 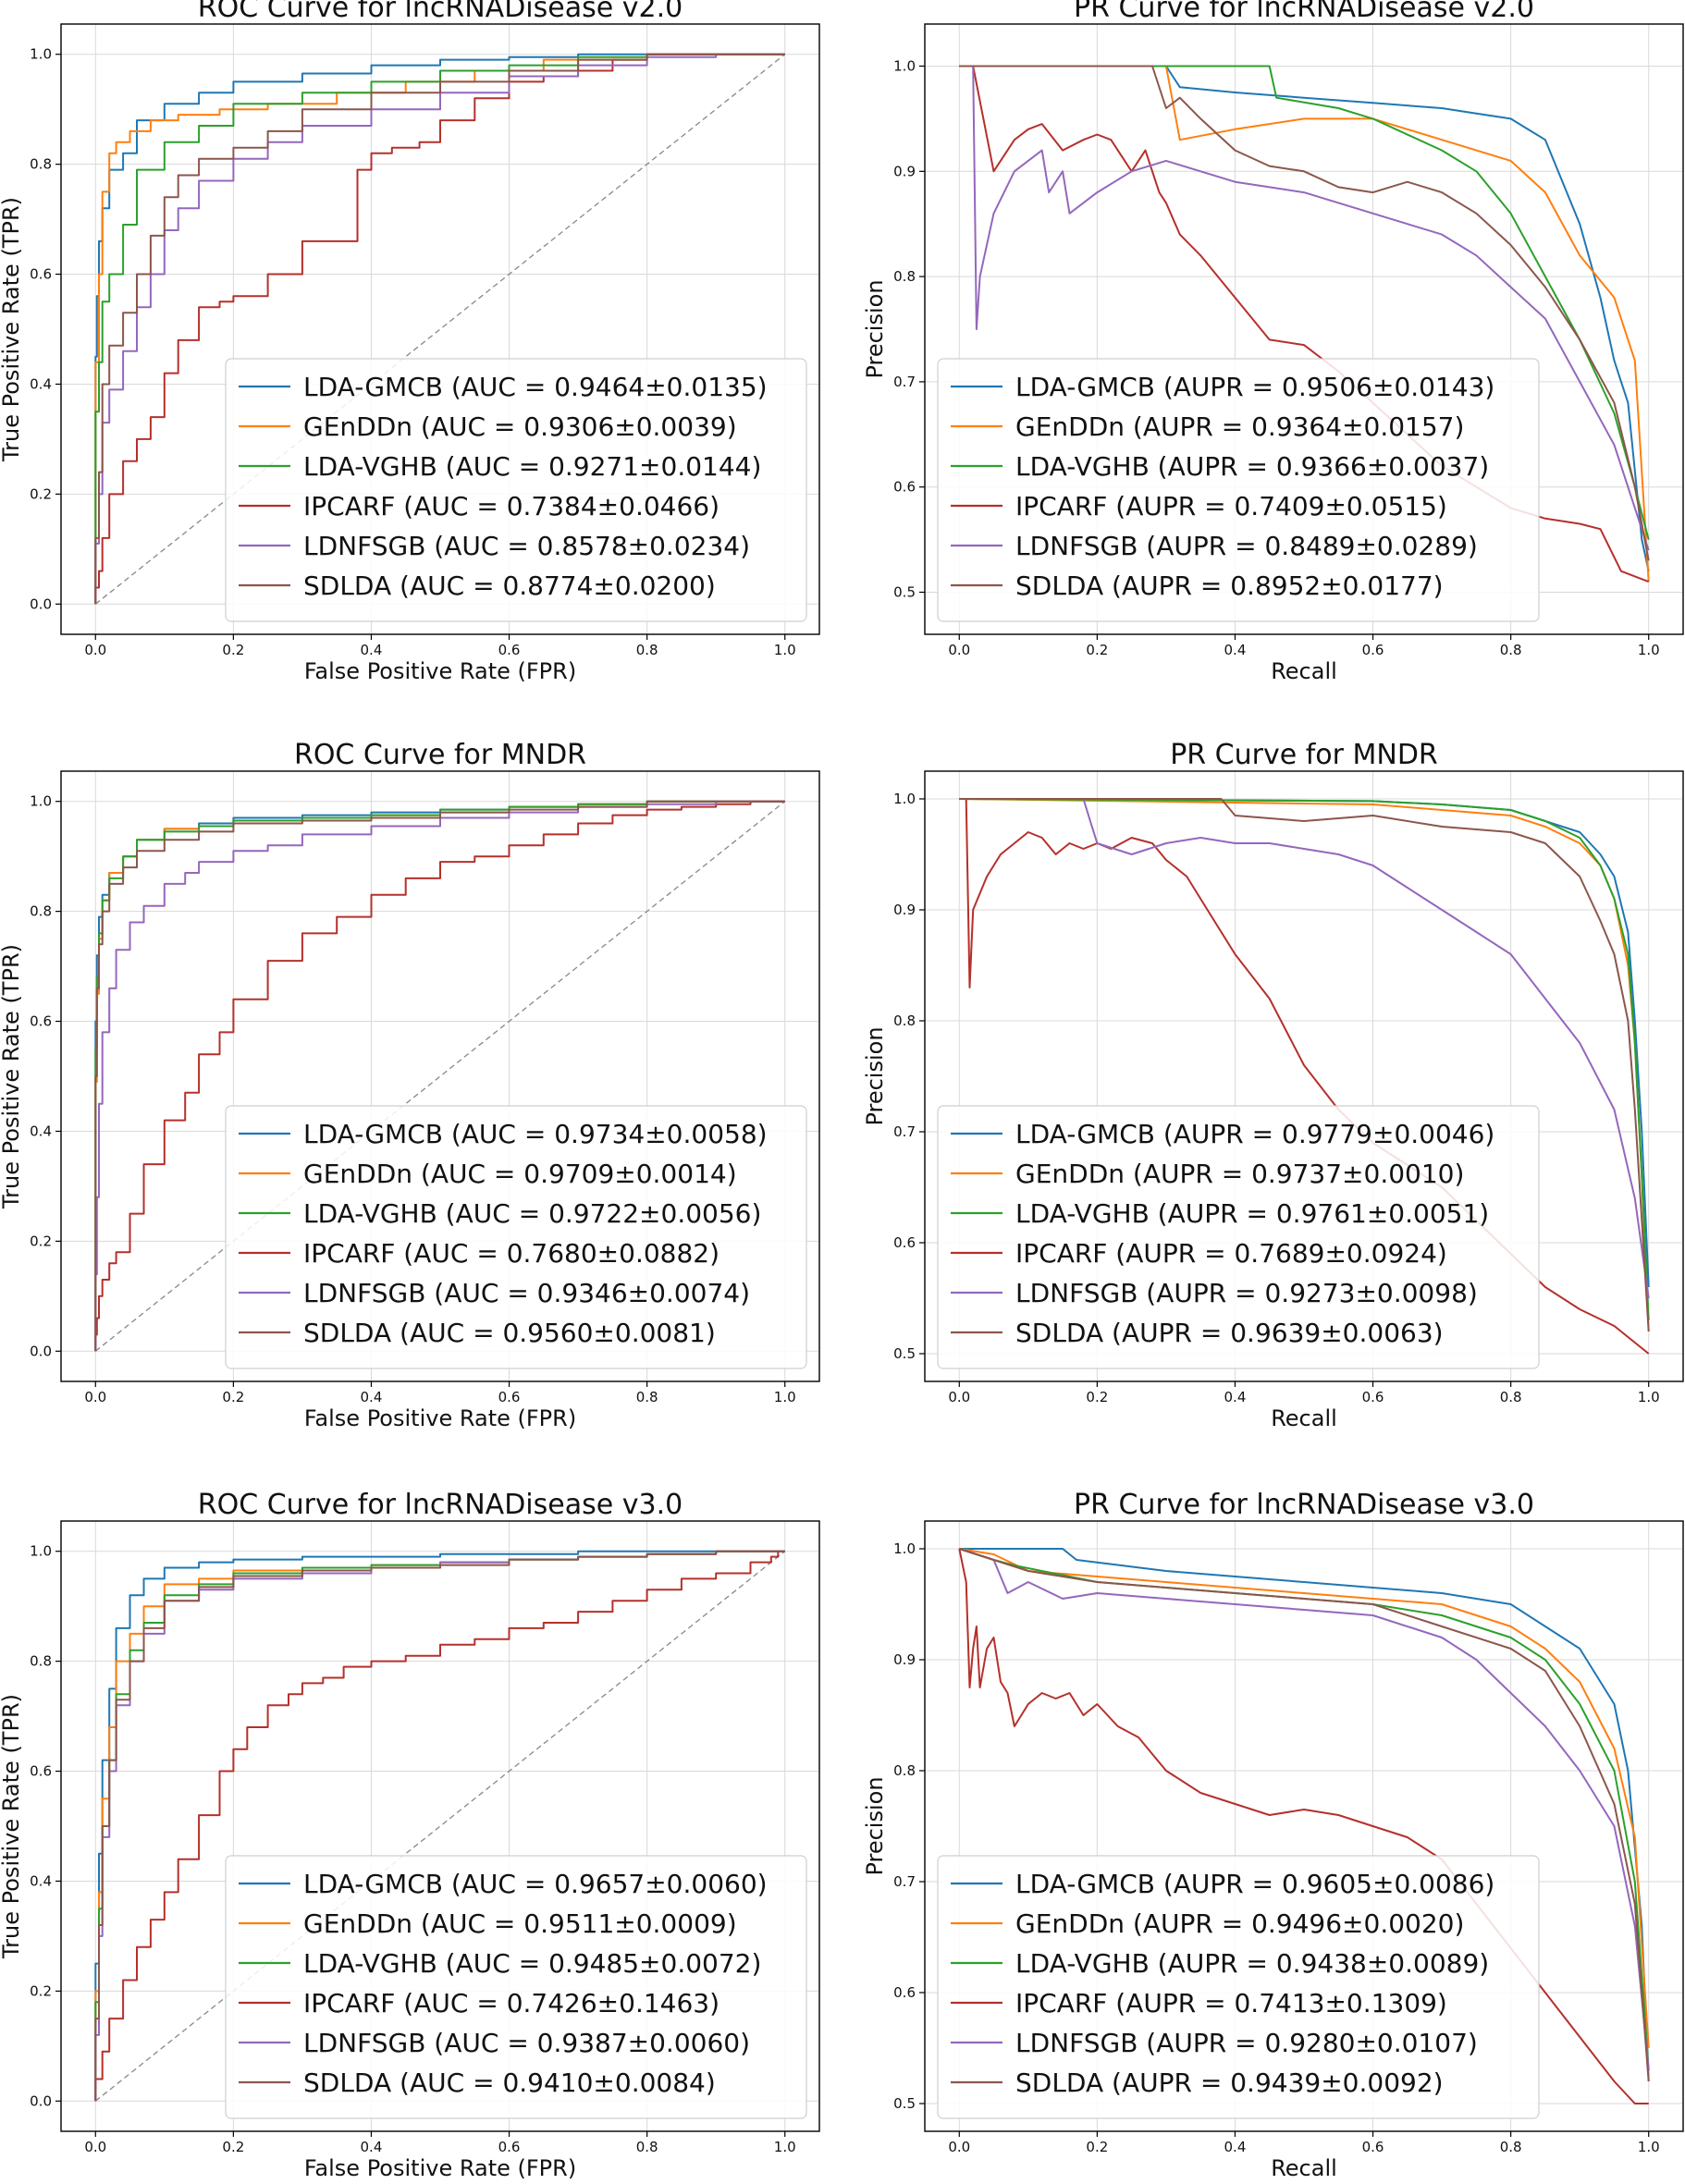 What do you see at coordinates (1247, 2043) in the screenshot?
I see `legend-label: LDNFSGB (AUPR = 0.9280±0.0107)` at bounding box center [1247, 2043].